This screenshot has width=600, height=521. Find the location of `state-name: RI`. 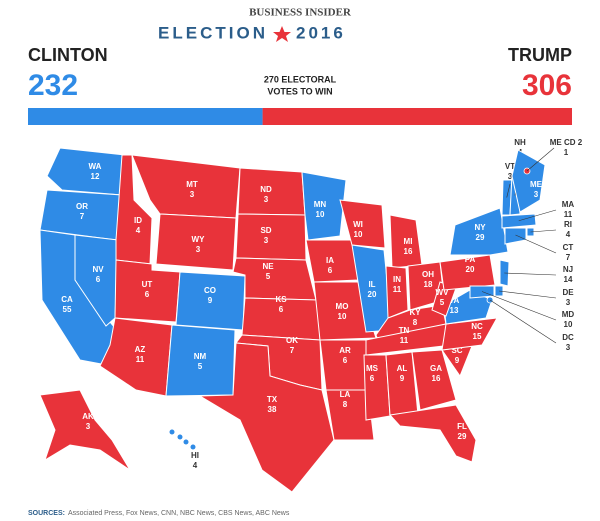

state-name: RI is located at coordinates (568, 224).